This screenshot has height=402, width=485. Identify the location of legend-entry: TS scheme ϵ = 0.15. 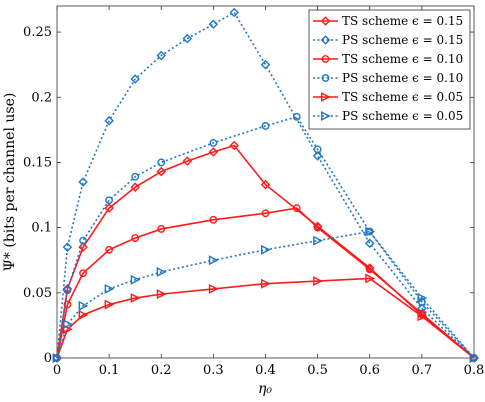
(402, 21).